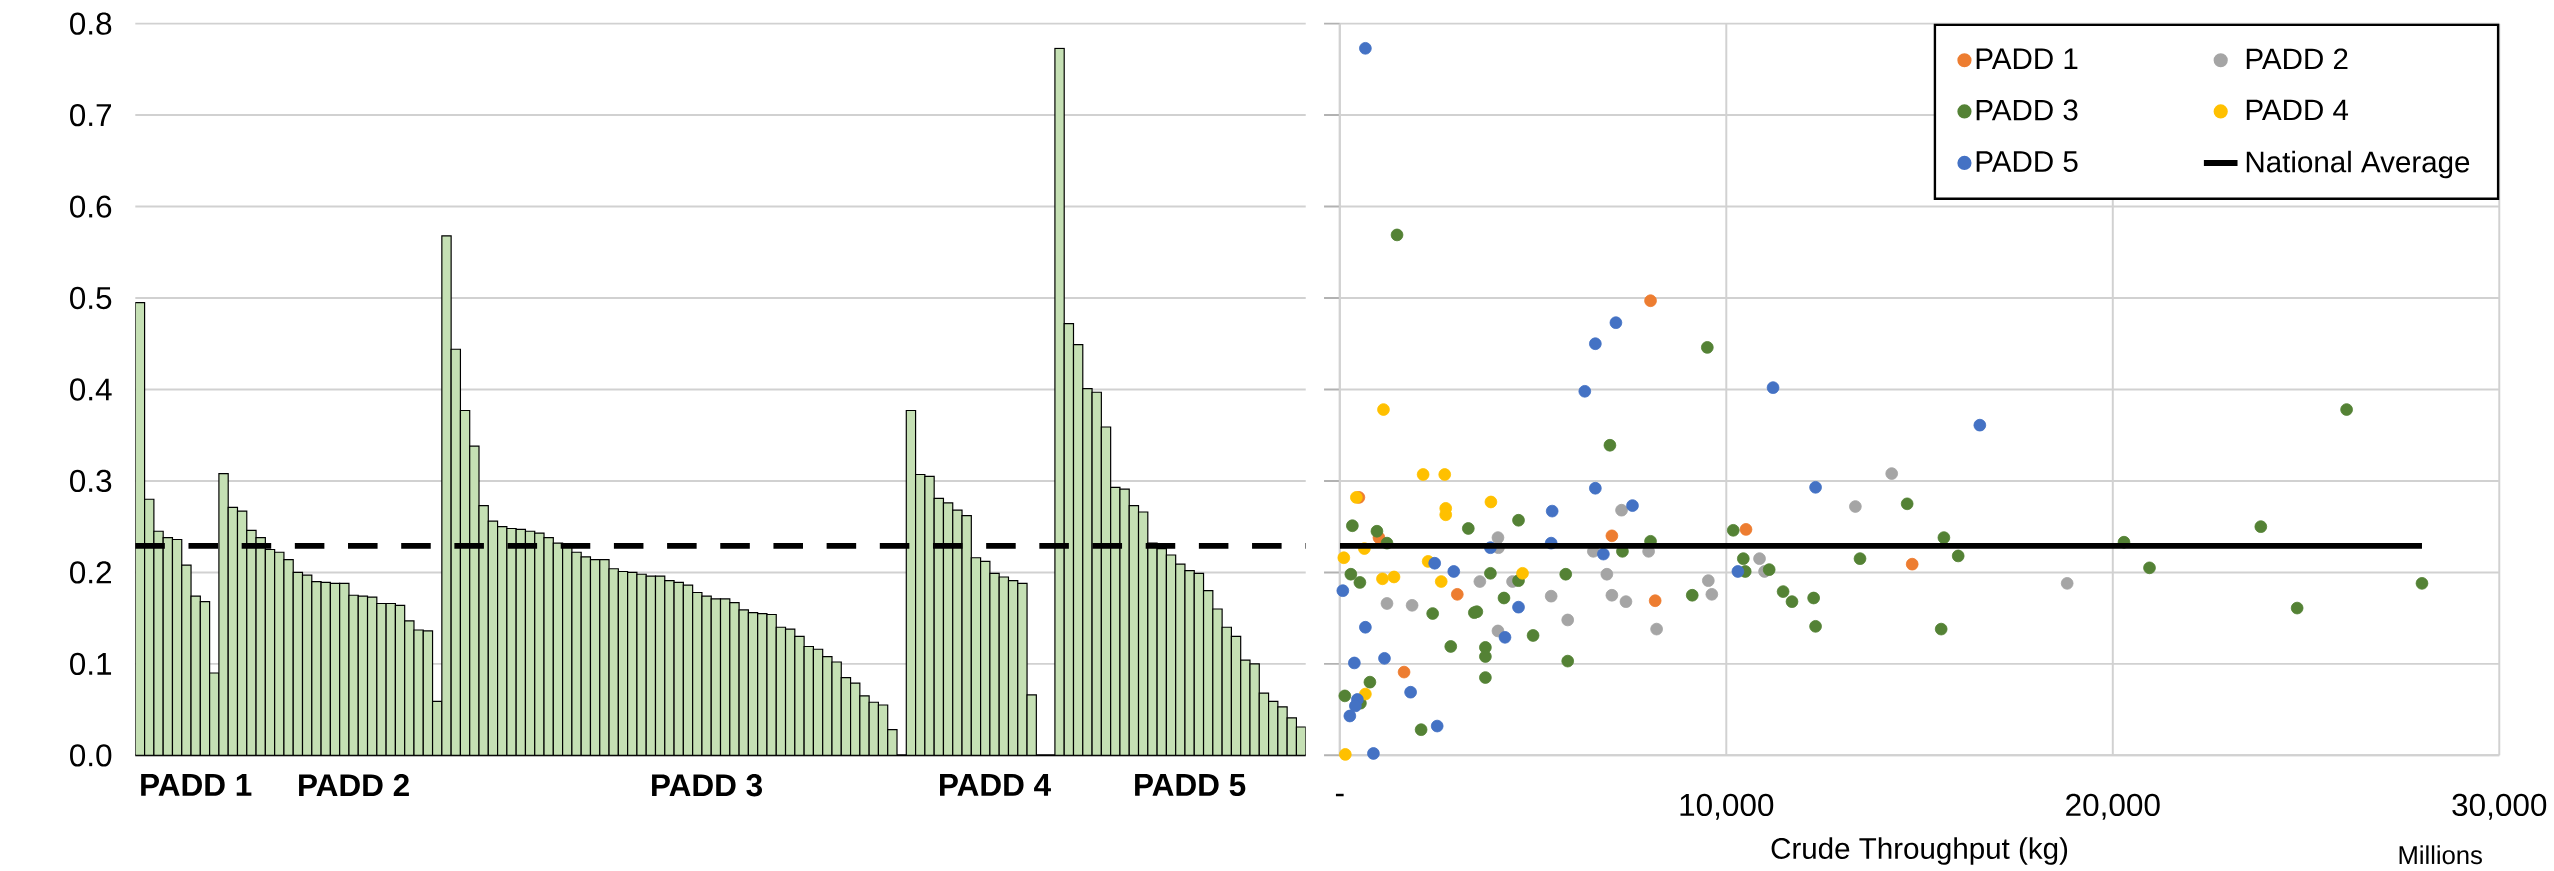 The image size is (2554, 871). I want to click on y-tick-label: 0.2, so click(91, 572).